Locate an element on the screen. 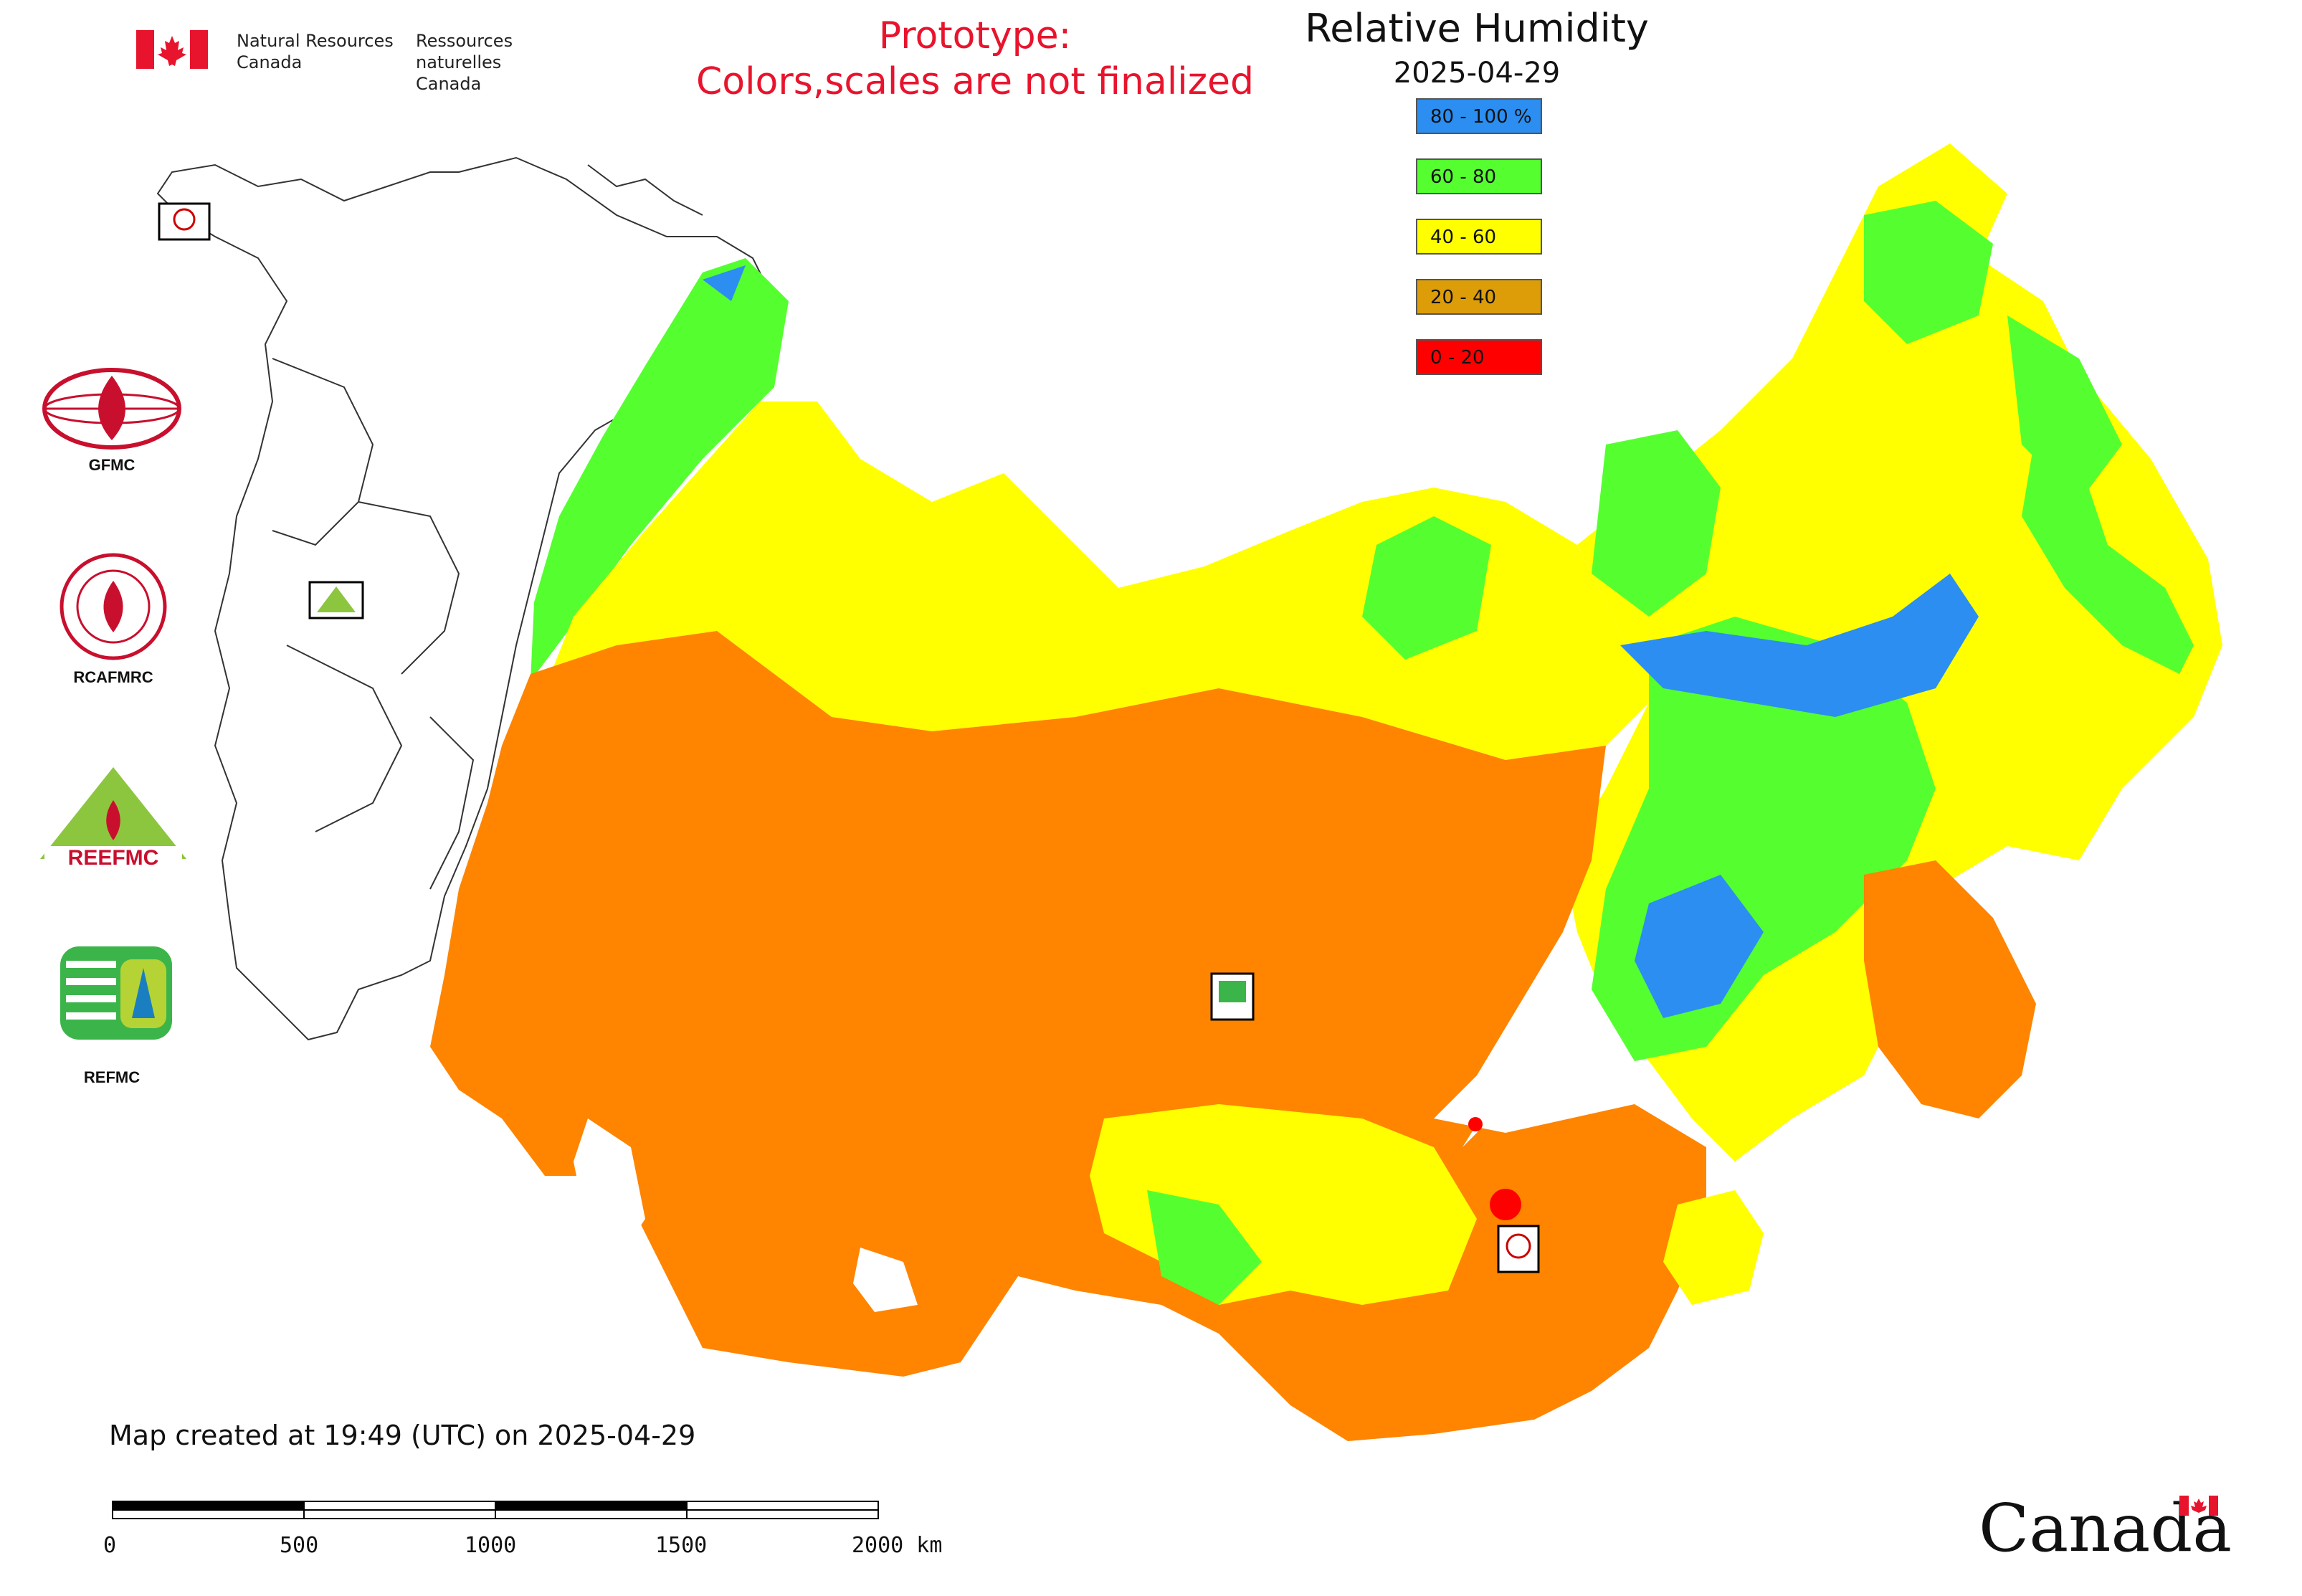 This screenshot has height=1596, width=2302. department-name-fr-line1: Ressources naturelles is located at coordinates (464, 51).